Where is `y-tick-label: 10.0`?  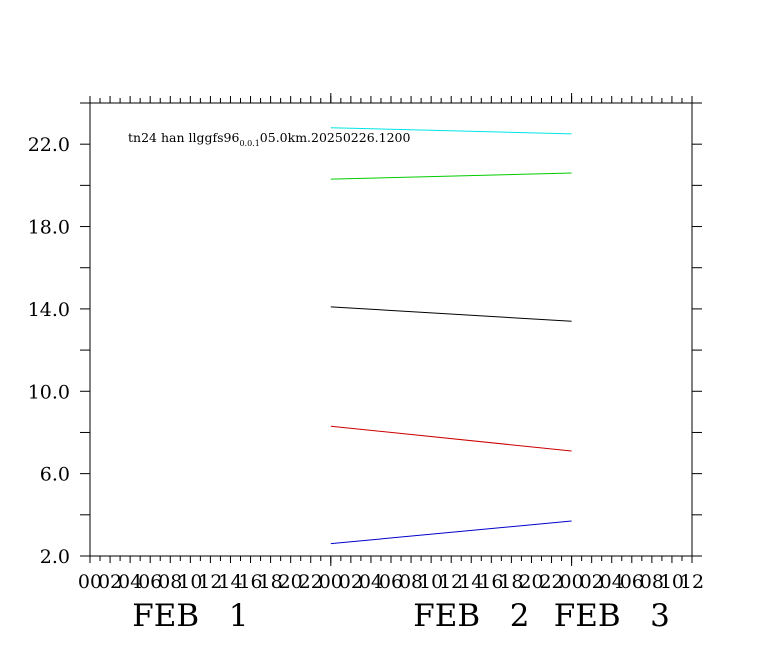
y-tick-label: 10.0 is located at coordinates (49, 392).